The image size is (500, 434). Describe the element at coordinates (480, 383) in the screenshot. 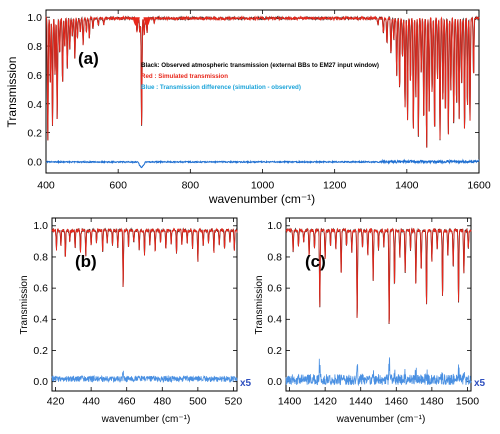

I see `difference-scale-label-c: x5` at that location.